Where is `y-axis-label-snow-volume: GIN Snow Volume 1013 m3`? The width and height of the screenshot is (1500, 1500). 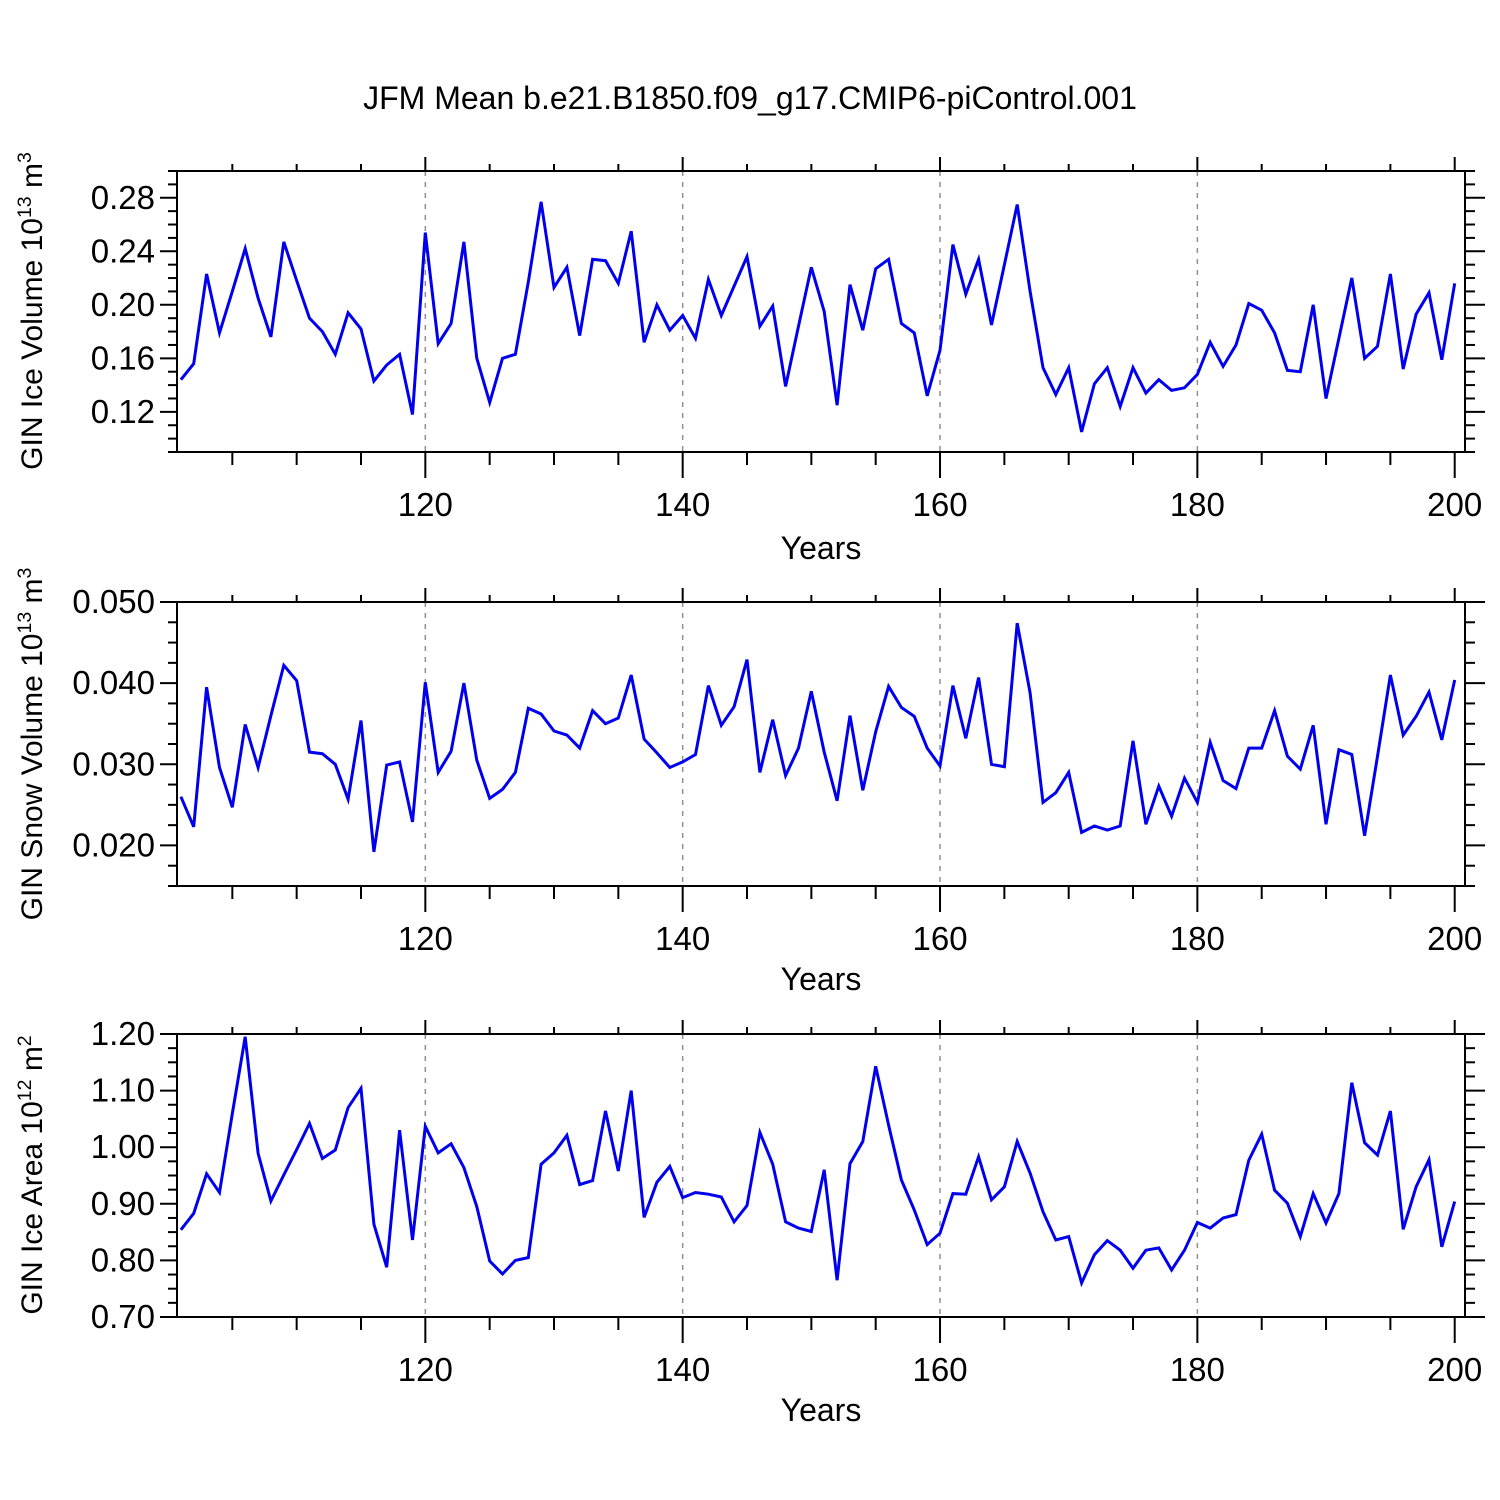 y-axis-label-snow-volume: GIN Snow Volume 1013 m3 is located at coordinates (32, 744).